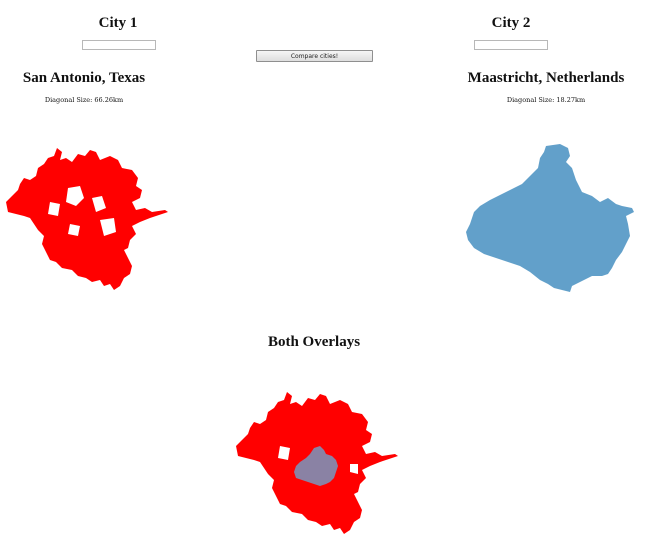 The width and height of the screenshot is (655, 550). What do you see at coordinates (546, 100) in the screenshot?
I see `city2-diagonal-size: Diagonal Size: 18.27km` at bounding box center [546, 100].